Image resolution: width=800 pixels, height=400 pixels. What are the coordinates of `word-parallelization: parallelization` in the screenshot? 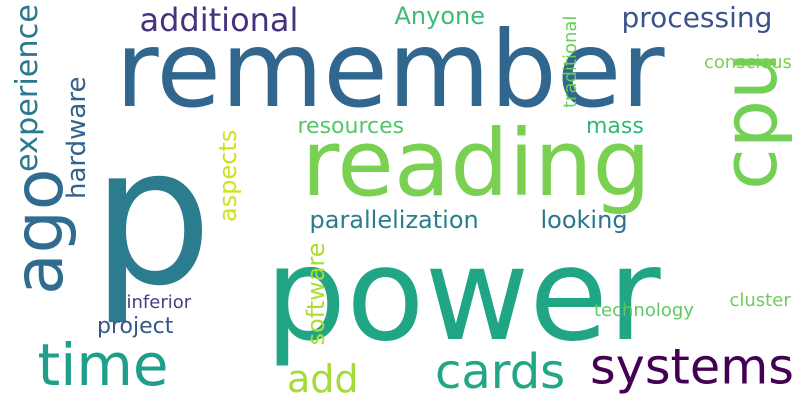 It's located at (394, 220).